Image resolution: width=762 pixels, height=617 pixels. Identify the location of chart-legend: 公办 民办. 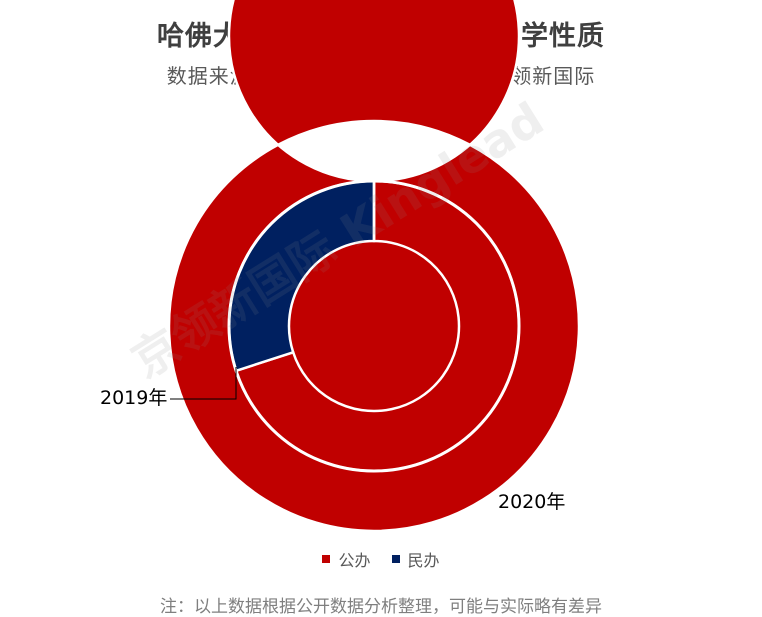
(381, 559).